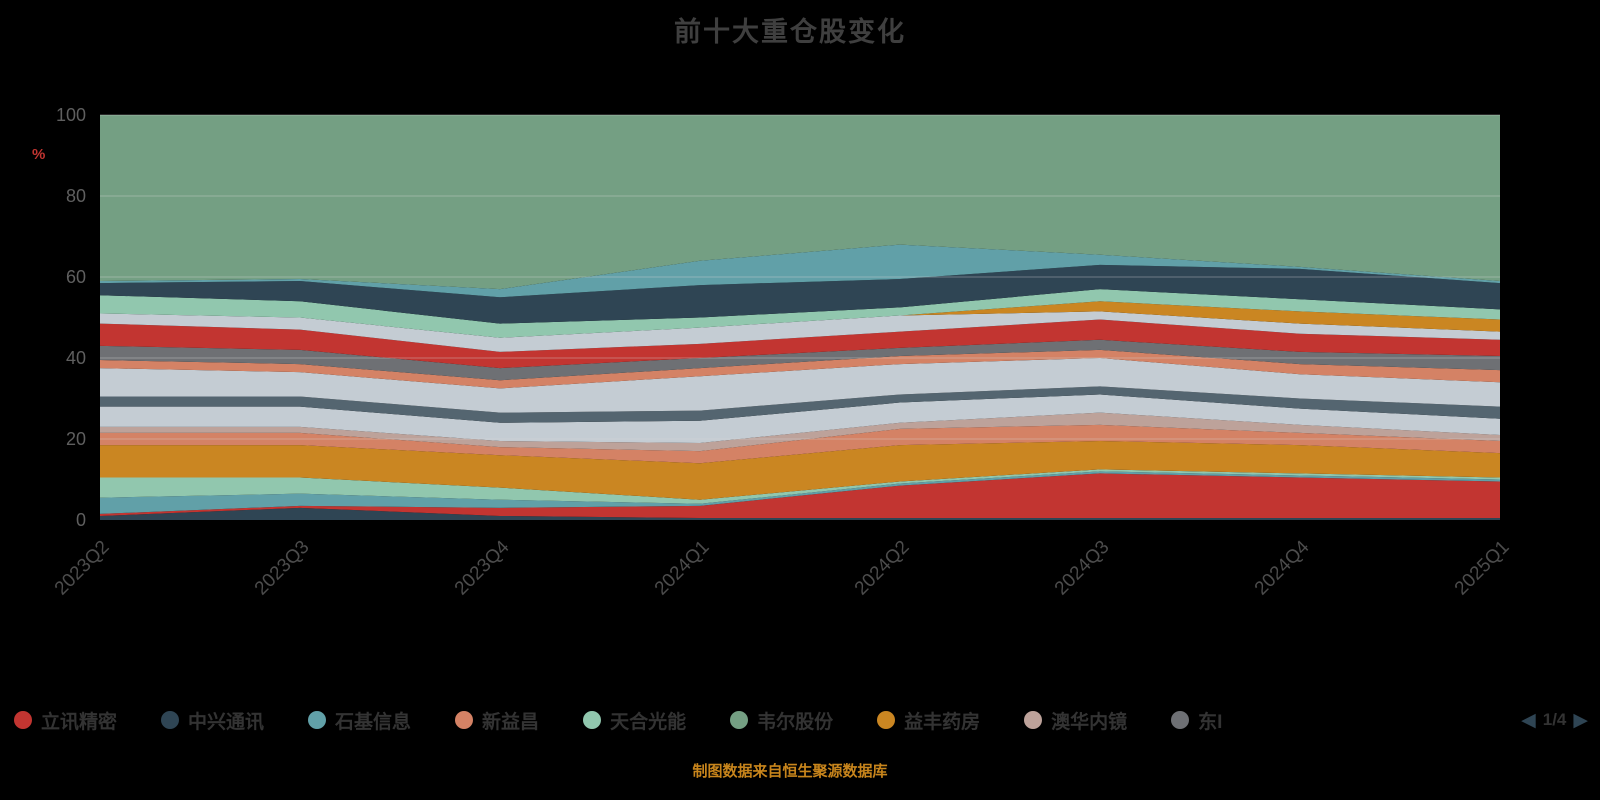 This screenshot has height=800, width=1600. I want to click on page-title: 前十大重仓股变化, so click(790, 32).